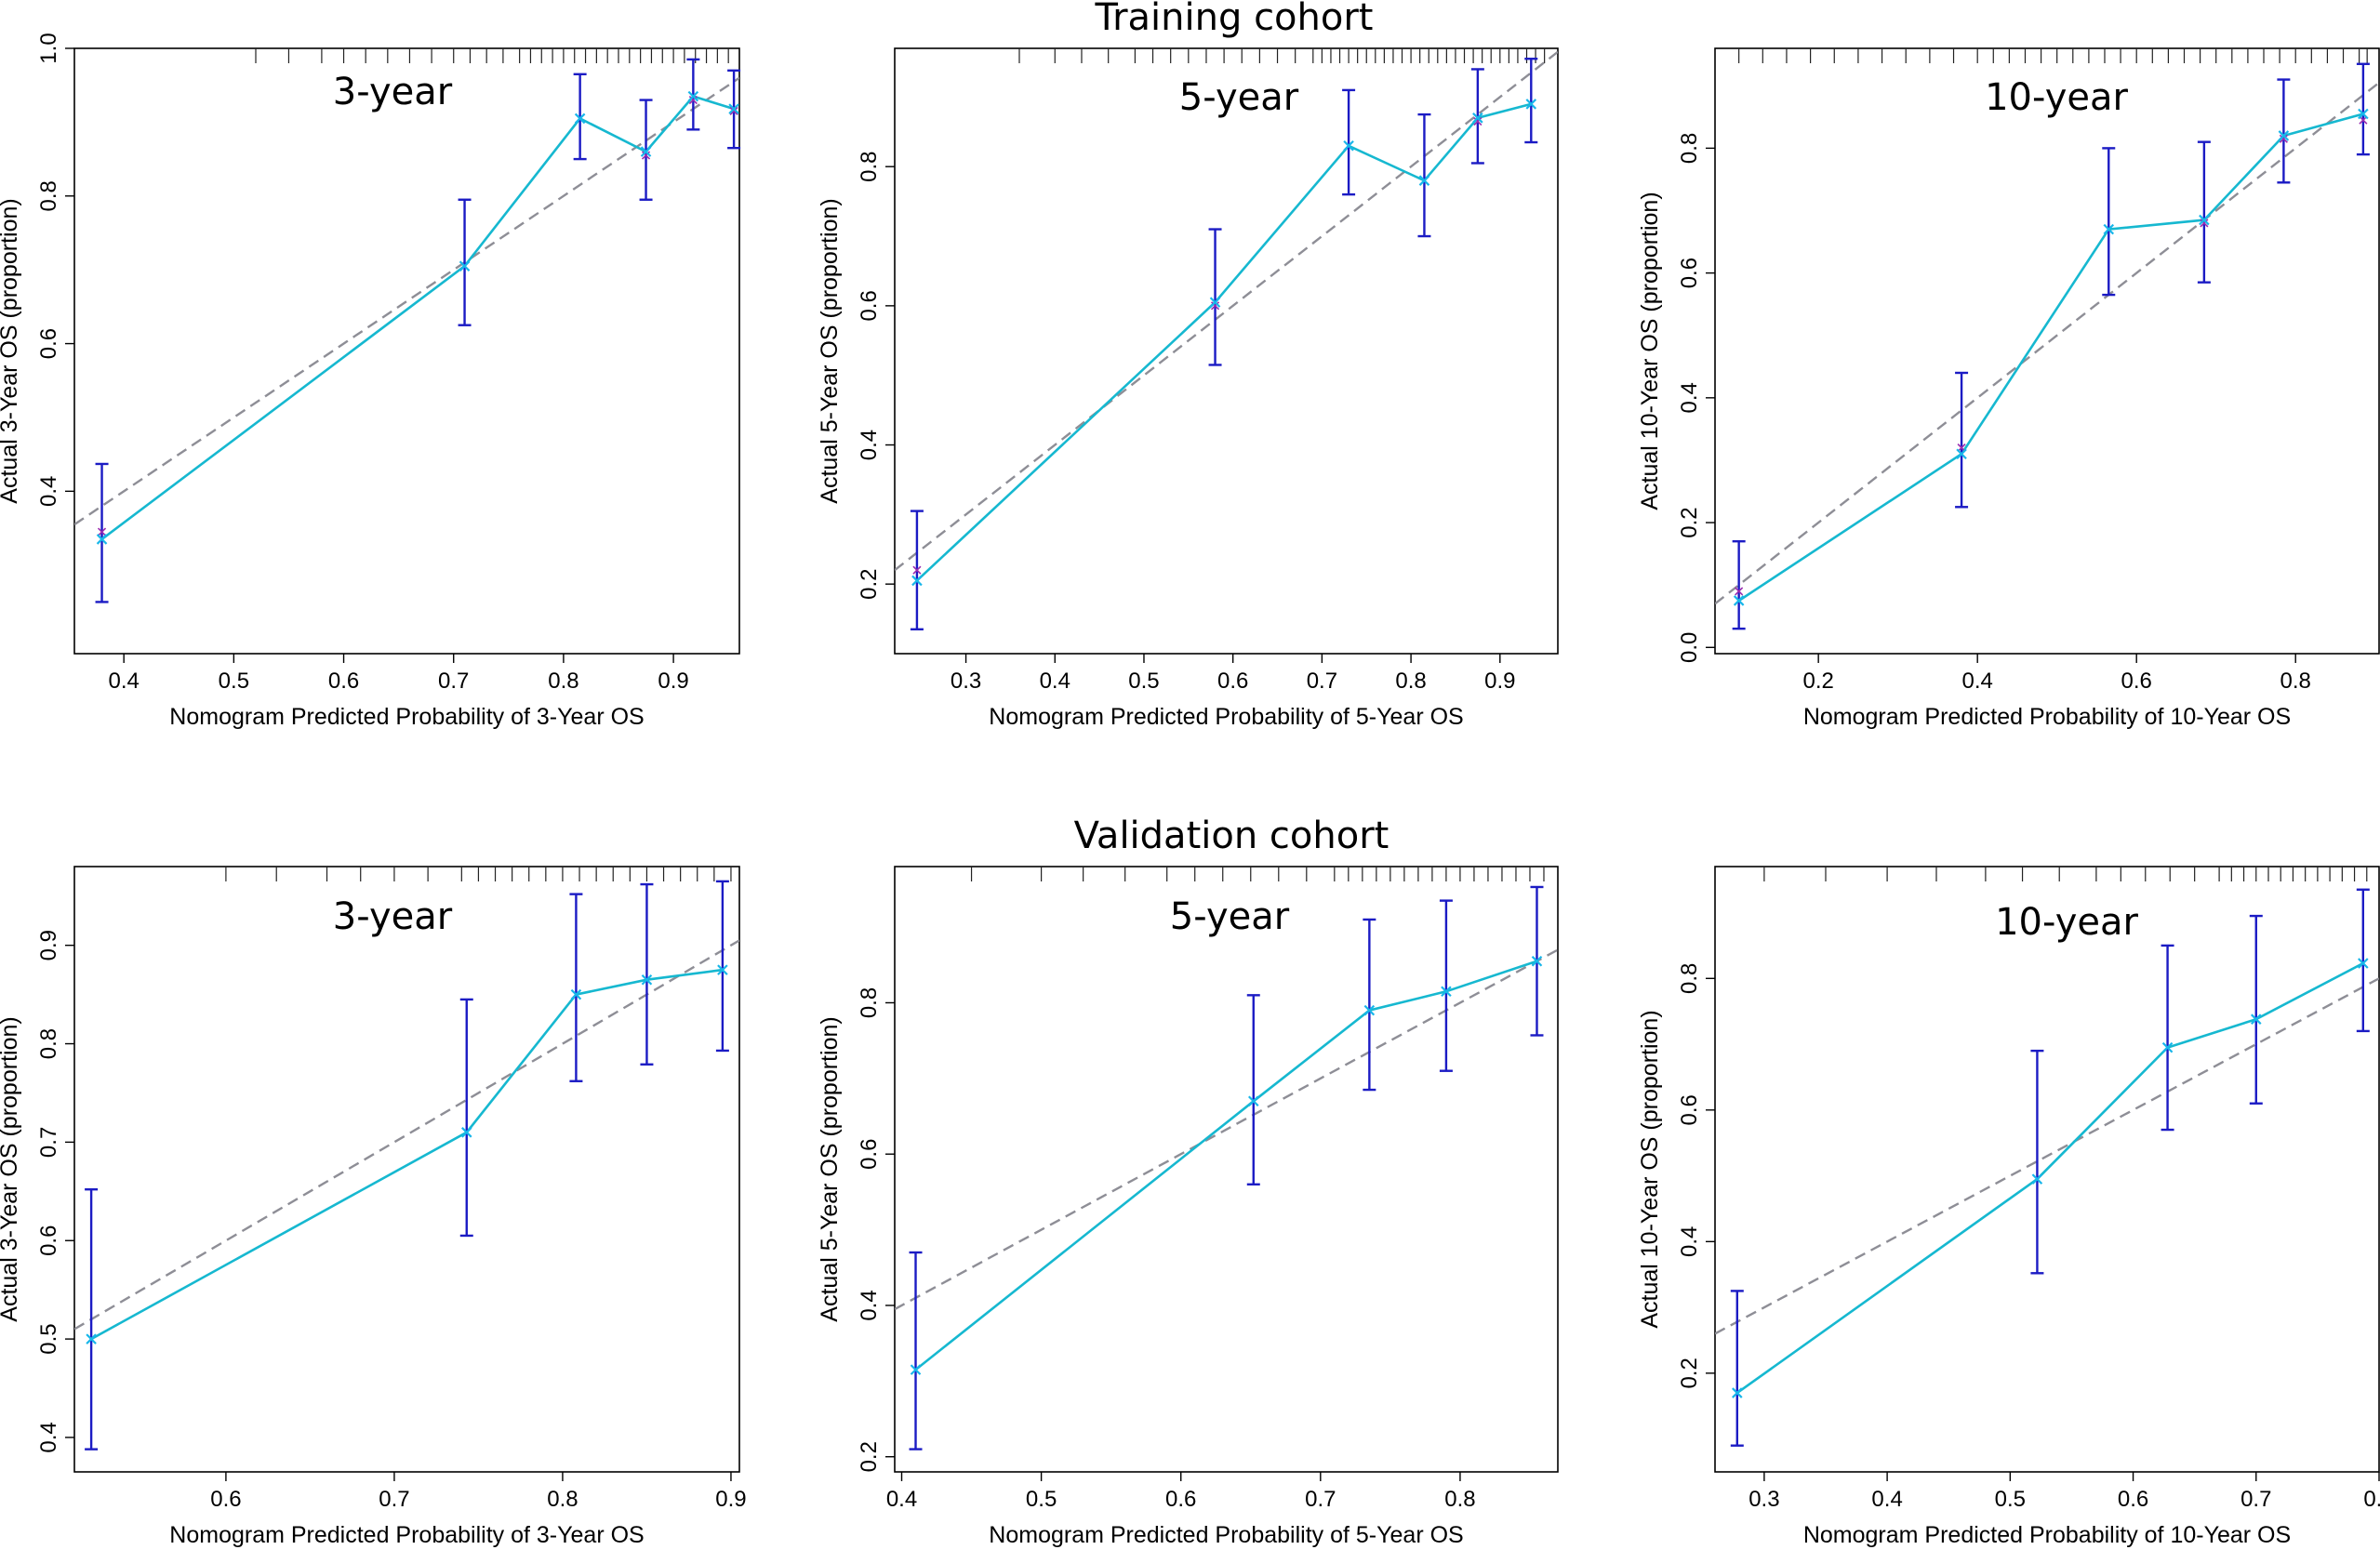 The height and width of the screenshot is (1563, 2380). I want to click on x-tick-label: 0.3, so click(966, 682).